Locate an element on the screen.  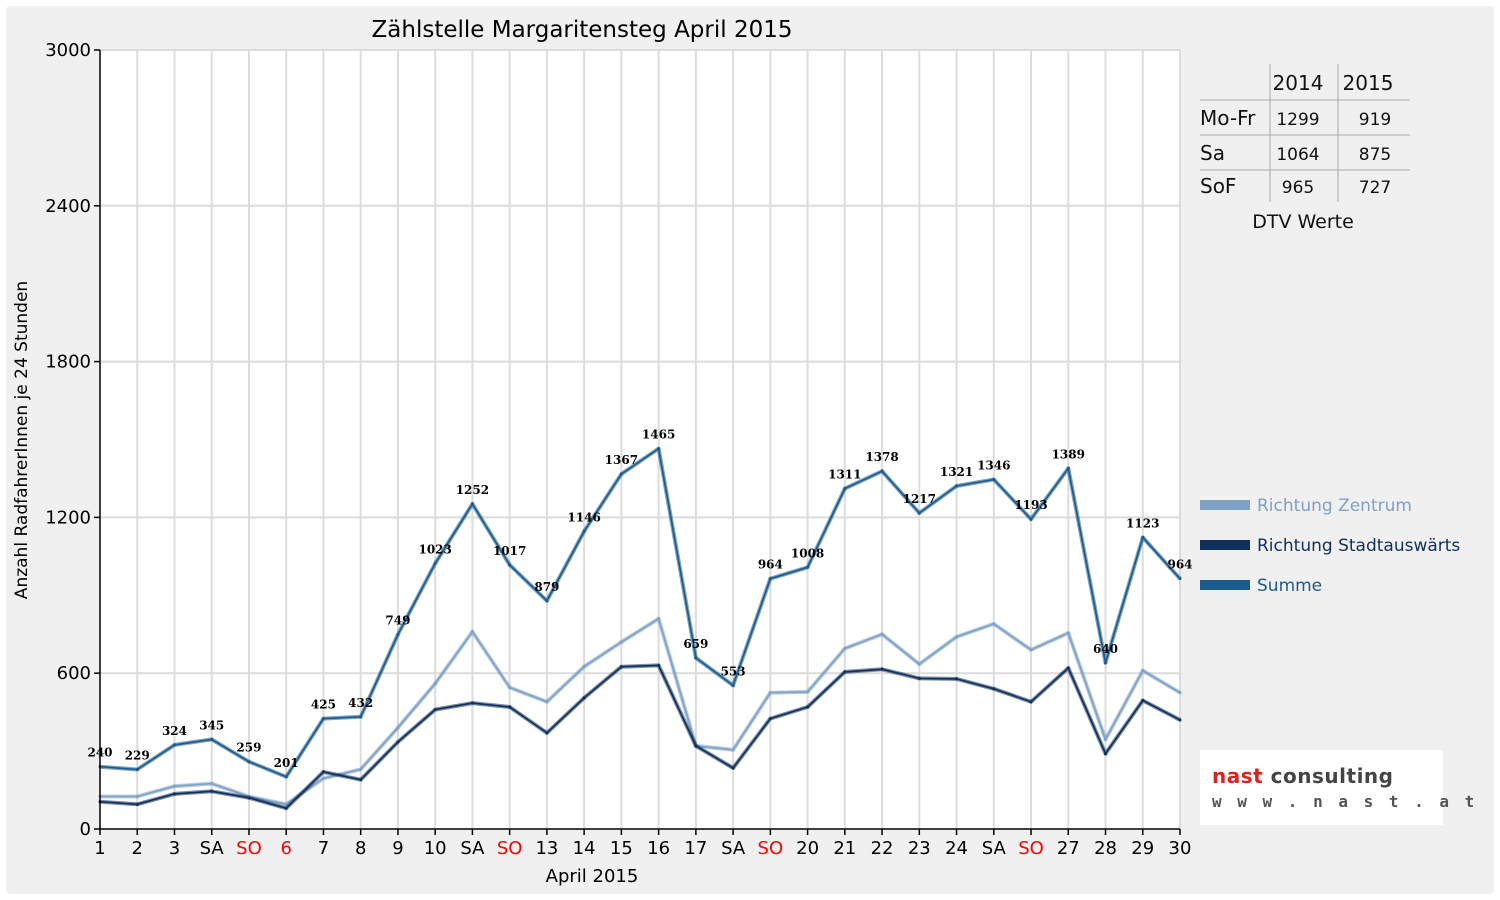
dtv-row-label: SoF is located at coordinates (1218, 186).